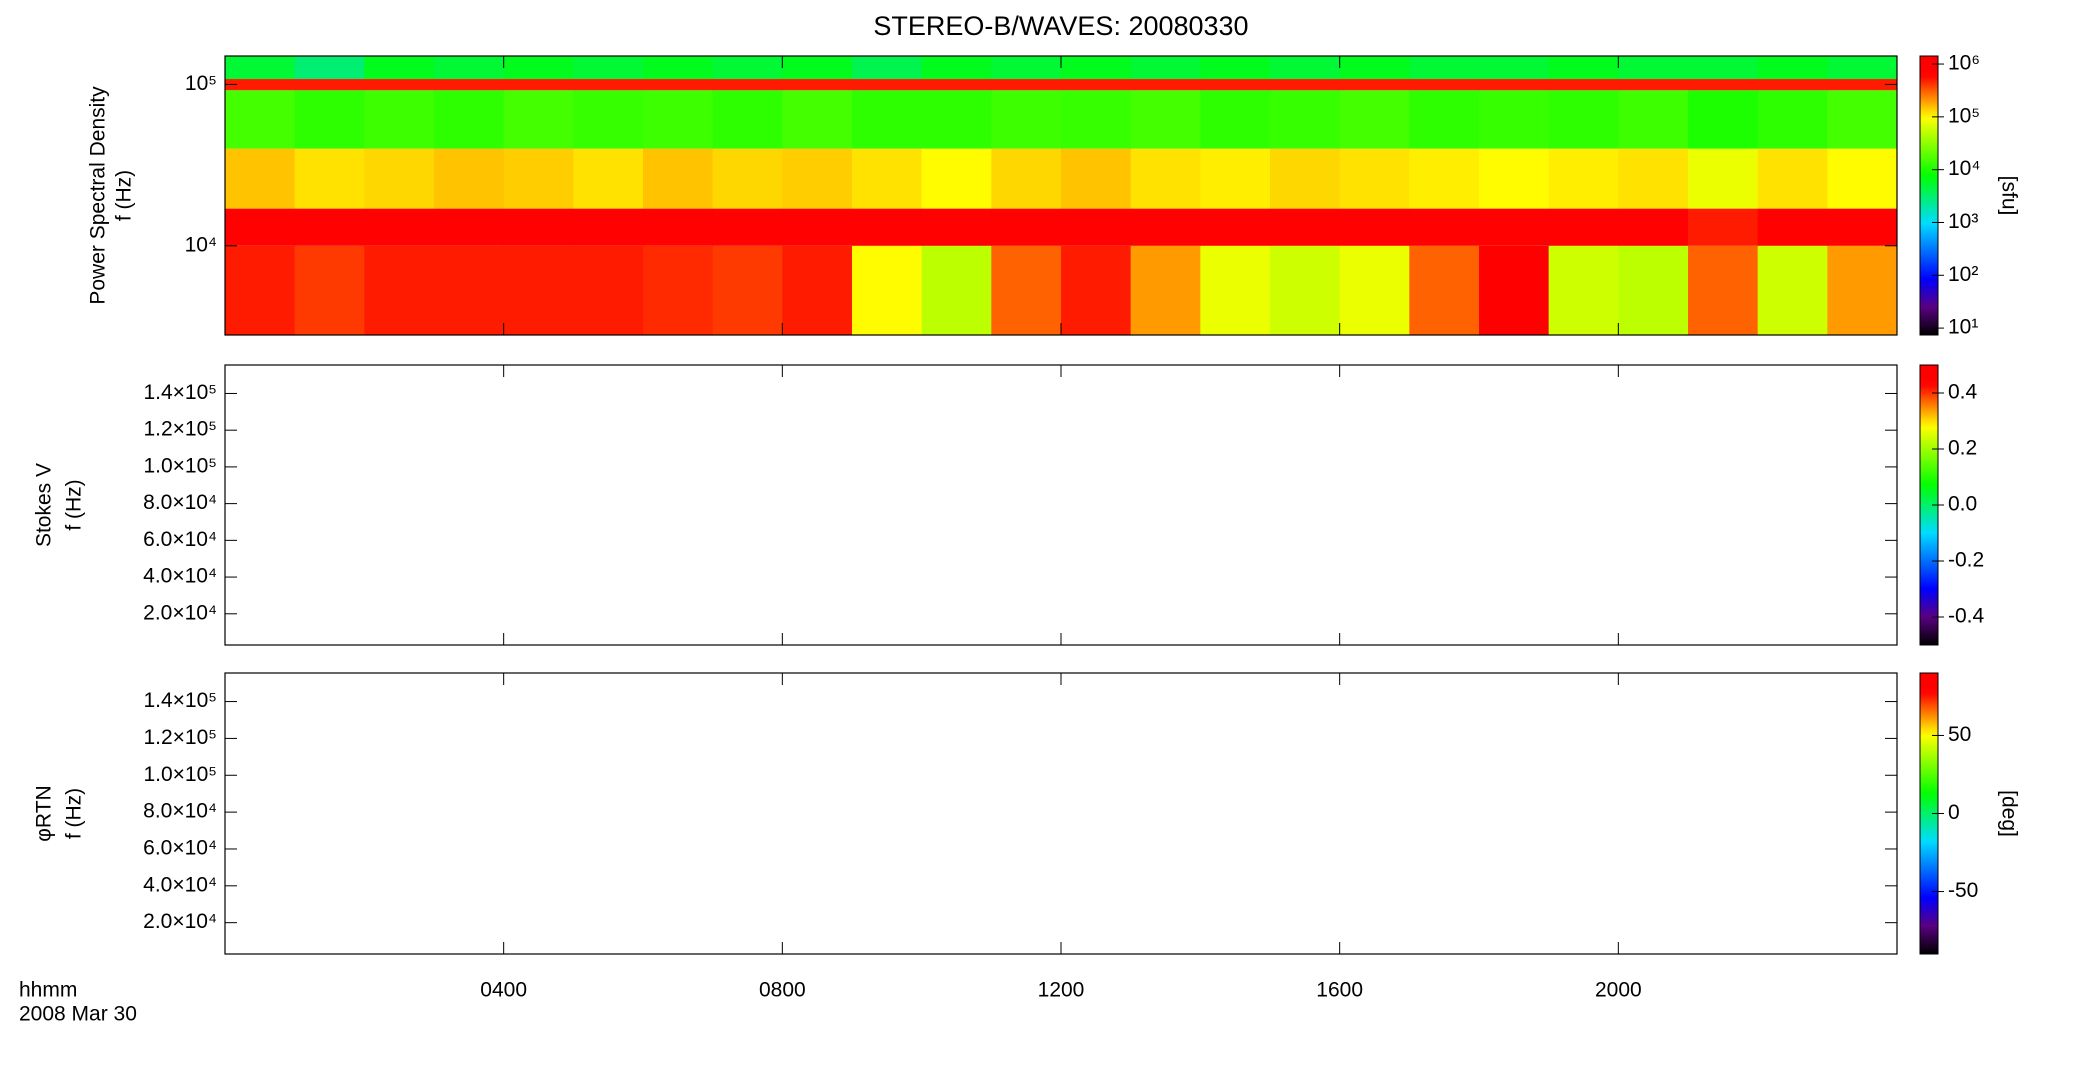 Image resolution: width=2096 pixels, height=1080 pixels. I want to click on chart-title: STEREO-B/WAVES: 20080330, so click(1060, 26).